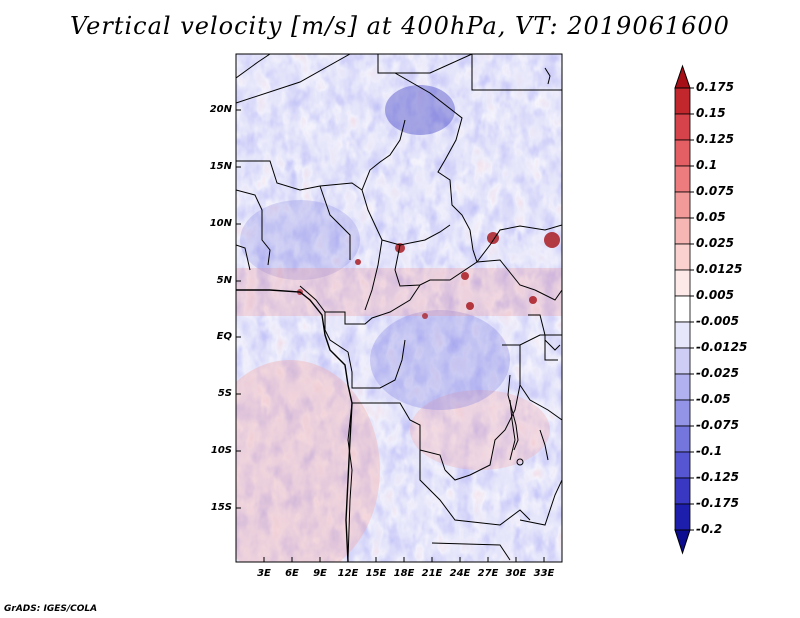 This screenshot has height=618, width=800. What do you see at coordinates (717, 321) in the screenshot?
I see `colorbar-label: -0.005` at bounding box center [717, 321].